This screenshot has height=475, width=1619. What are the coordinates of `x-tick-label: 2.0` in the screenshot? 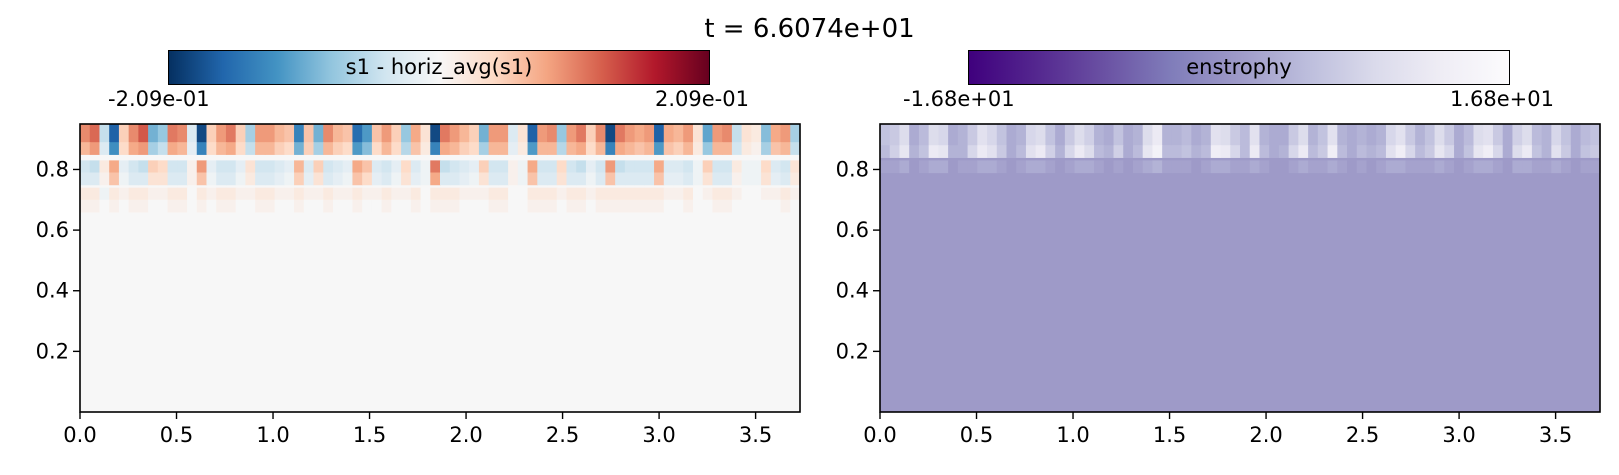 It's located at (1265, 435).